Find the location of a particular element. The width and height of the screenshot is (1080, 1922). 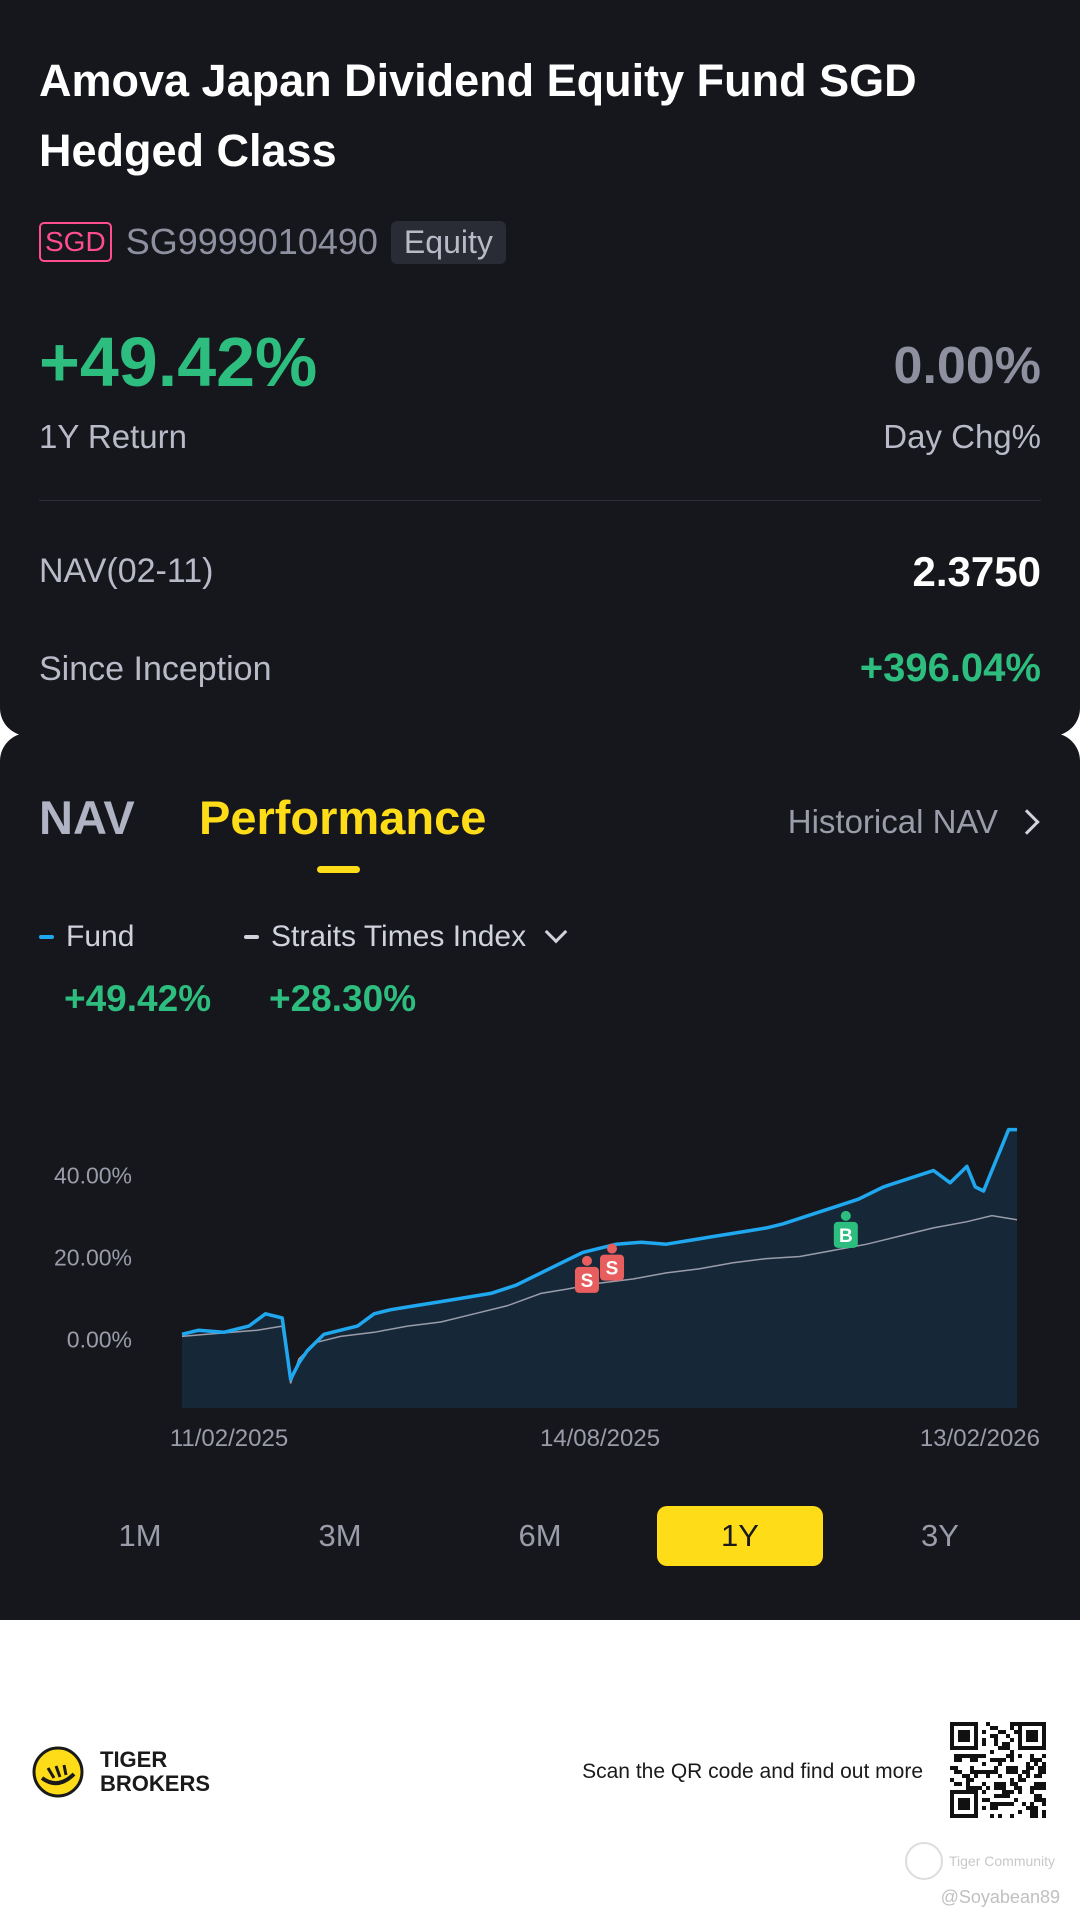

tab-nav: NAV is located at coordinates (87, 817).